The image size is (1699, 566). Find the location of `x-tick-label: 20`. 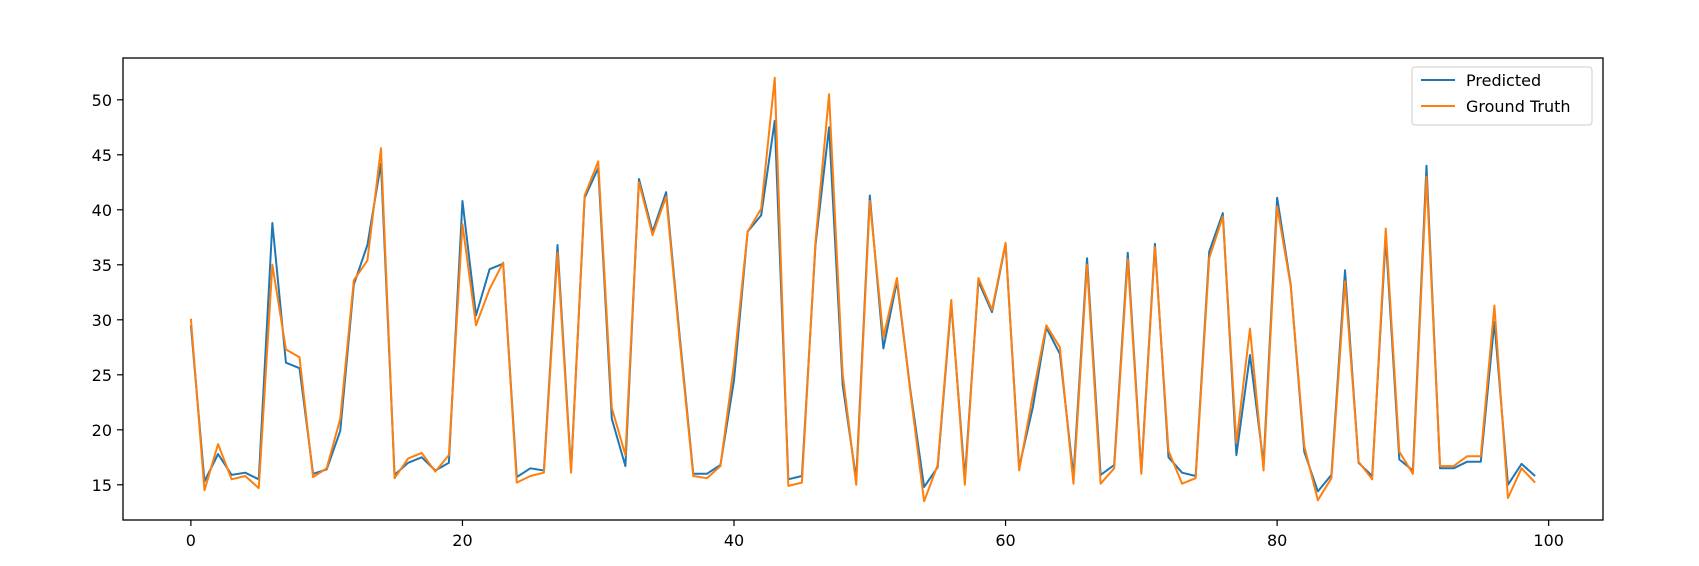

x-tick-label: 20 is located at coordinates (462, 540).